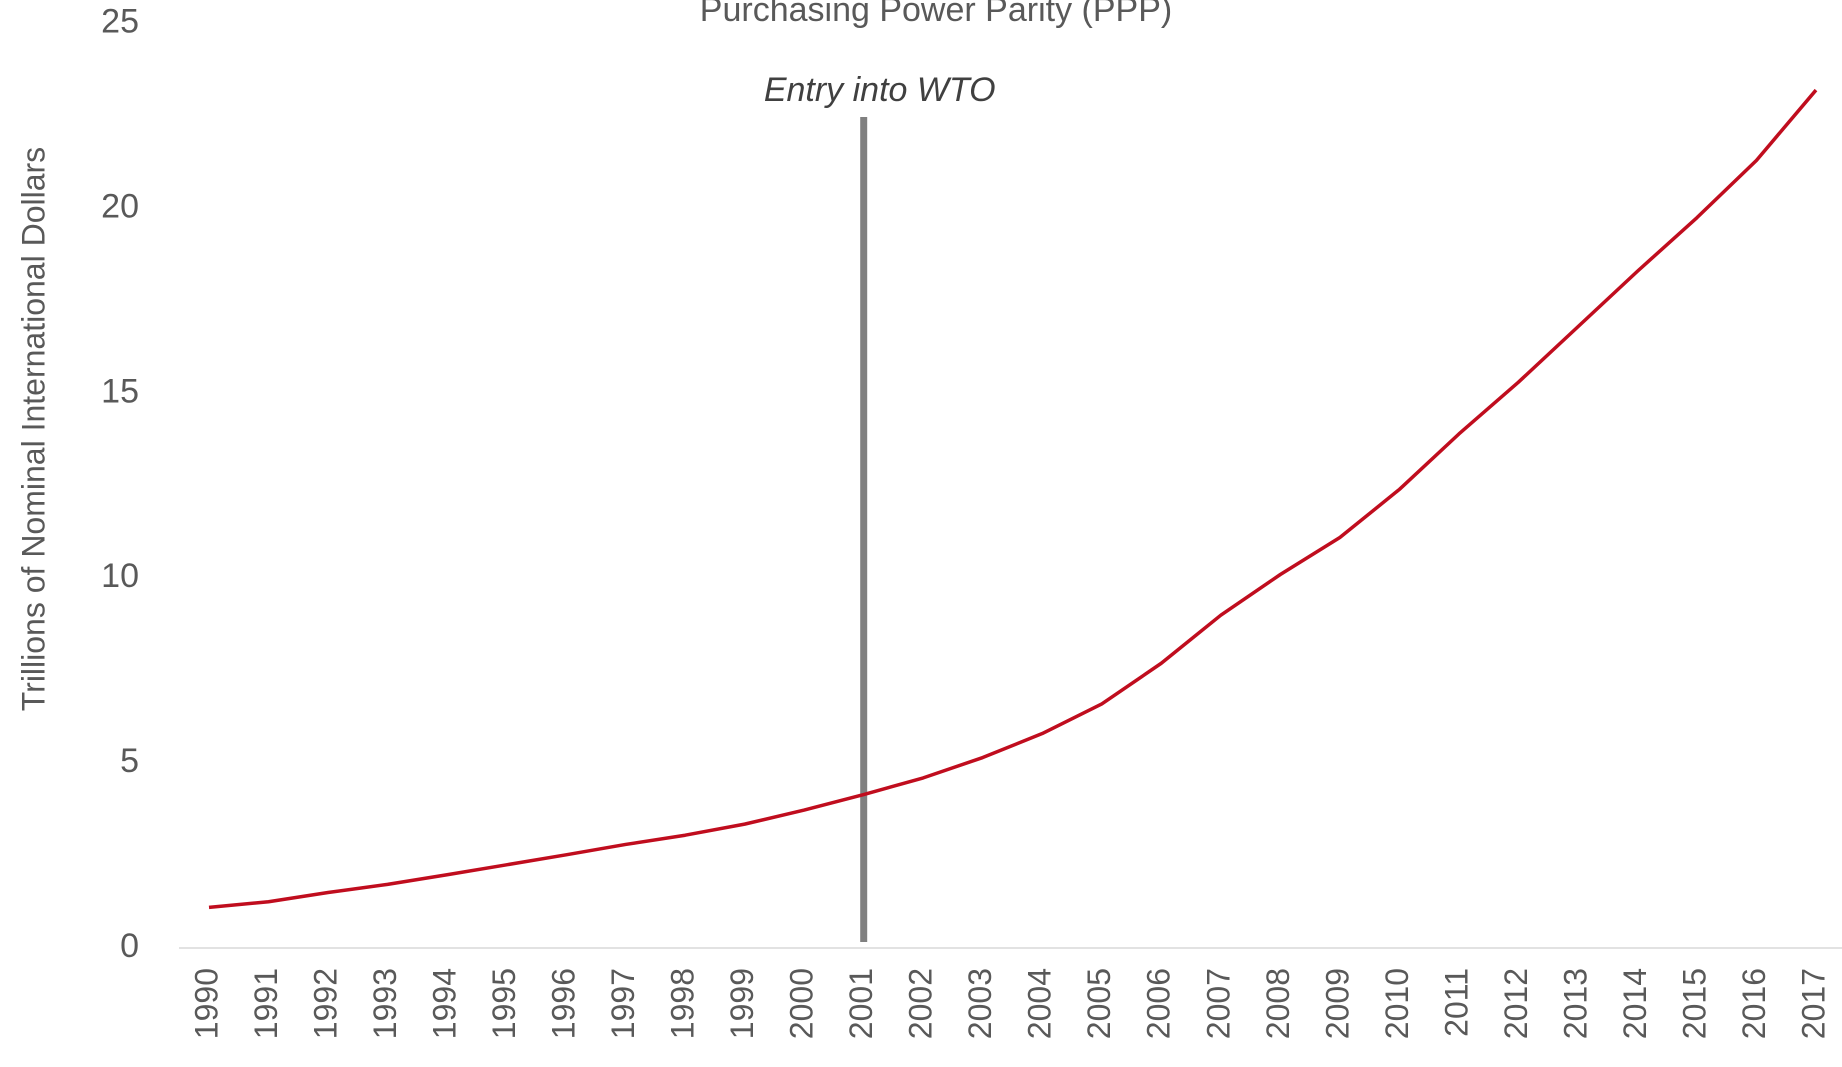 This screenshot has width=1842, height=1067. I want to click on y-tick-label: 25, so click(120, 21).